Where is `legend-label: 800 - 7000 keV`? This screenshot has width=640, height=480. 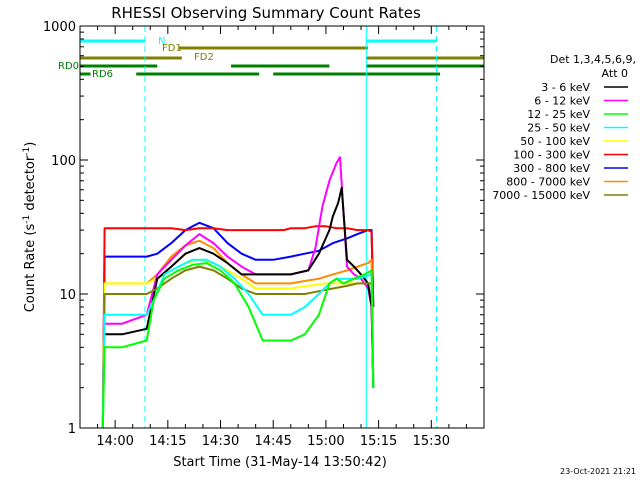 legend-label: 800 - 7000 keV is located at coordinates (548, 182).